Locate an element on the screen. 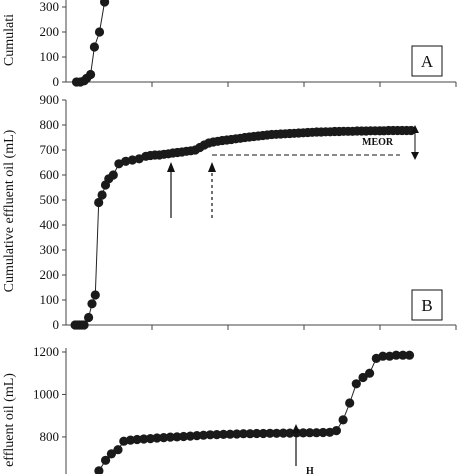 The width and height of the screenshot is (474, 474). panel-b-label-box is located at coordinates (427, 305).